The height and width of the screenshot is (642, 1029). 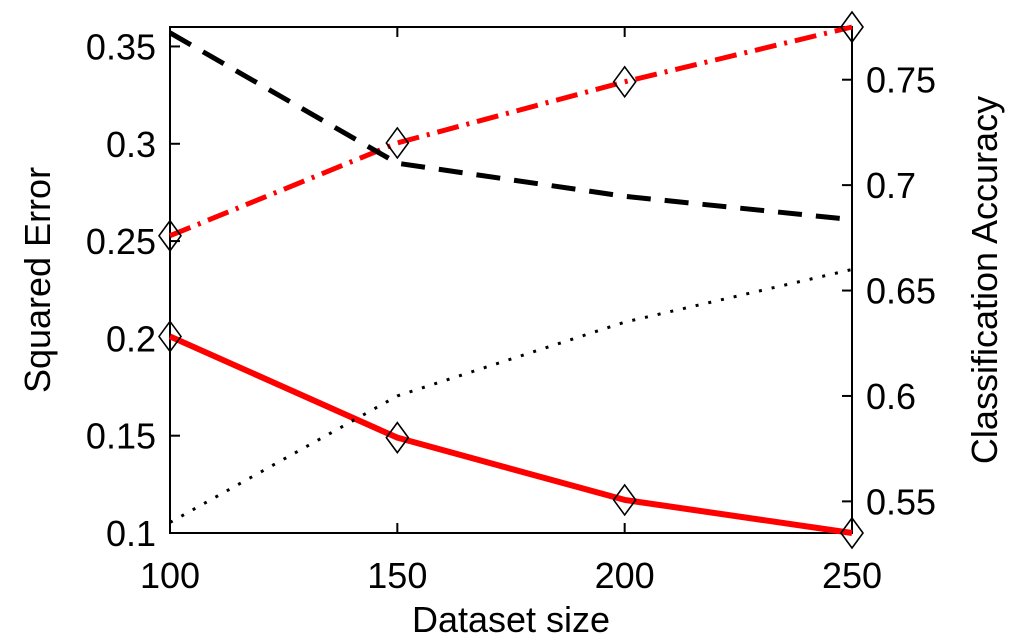 I want to click on y-tick-label-left: 0.1, so click(x=131, y=533).